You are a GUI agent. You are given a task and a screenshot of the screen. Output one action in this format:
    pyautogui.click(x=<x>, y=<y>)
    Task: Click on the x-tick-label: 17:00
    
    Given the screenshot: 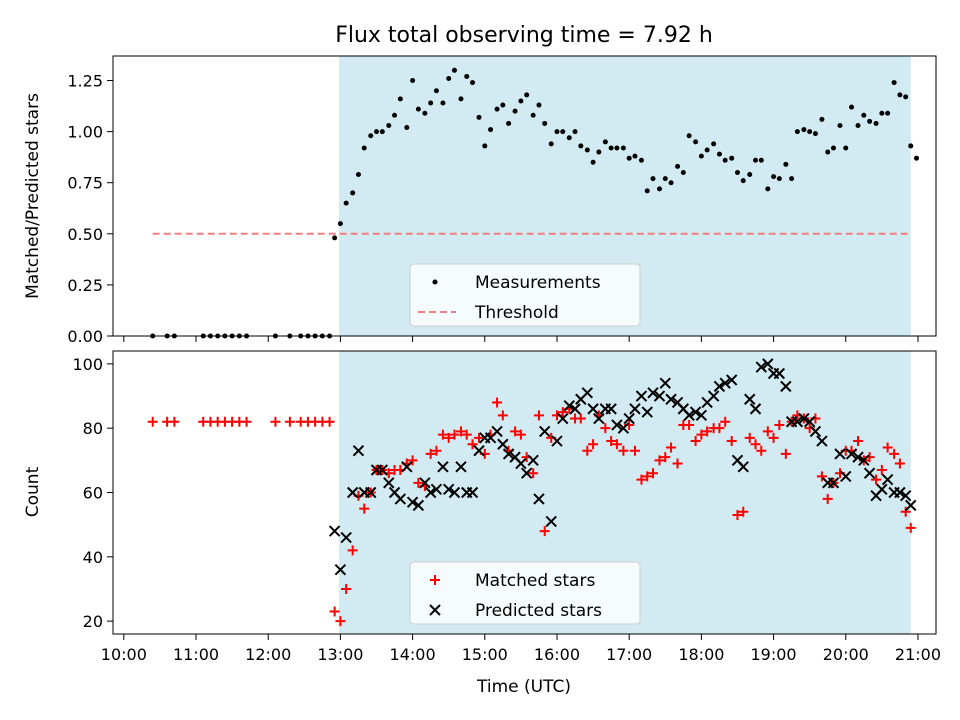 What is the action you would take?
    pyautogui.click(x=629, y=654)
    